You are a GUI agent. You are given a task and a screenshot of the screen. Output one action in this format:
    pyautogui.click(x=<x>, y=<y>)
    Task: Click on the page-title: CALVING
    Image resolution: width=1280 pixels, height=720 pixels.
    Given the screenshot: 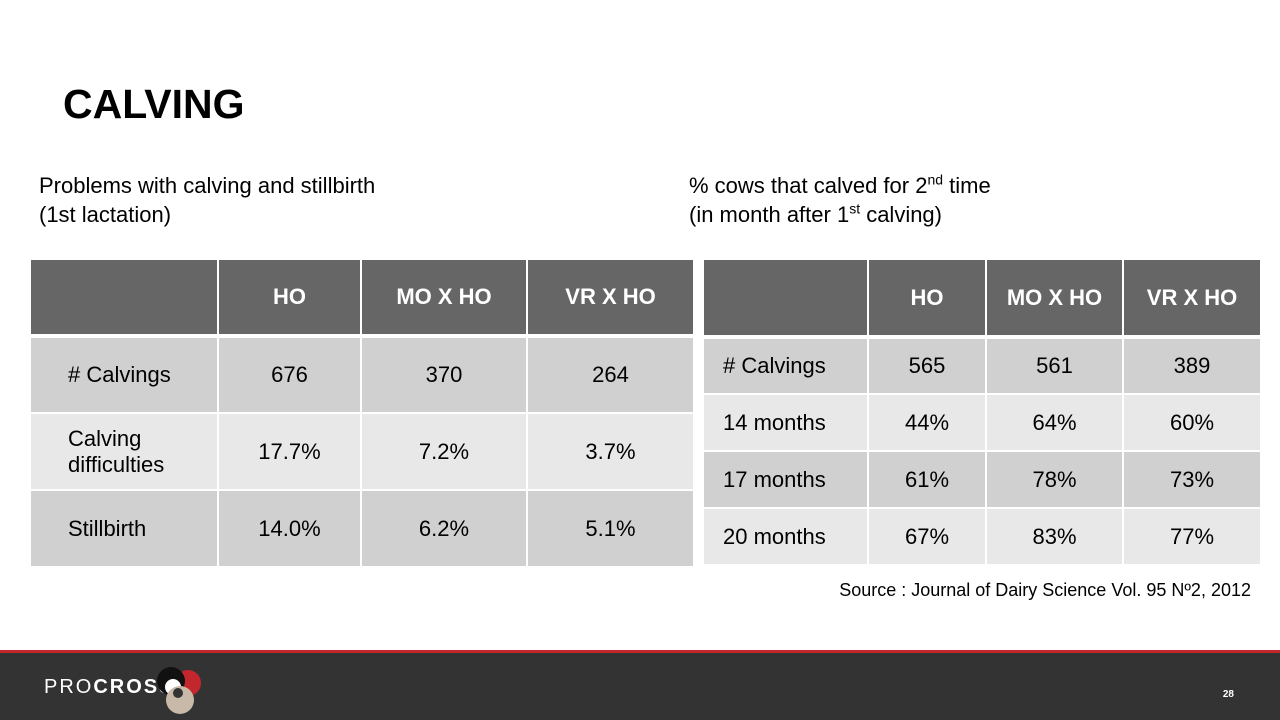 What is the action you would take?
    pyautogui.click(x=154, y=104)
    